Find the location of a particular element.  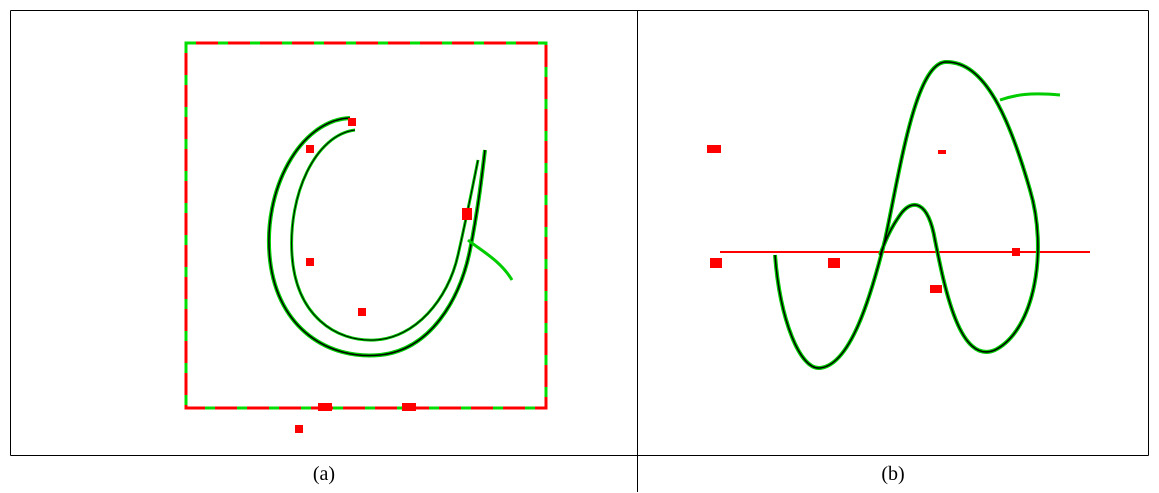

caption: (a) is located at coordinates (324, 474).